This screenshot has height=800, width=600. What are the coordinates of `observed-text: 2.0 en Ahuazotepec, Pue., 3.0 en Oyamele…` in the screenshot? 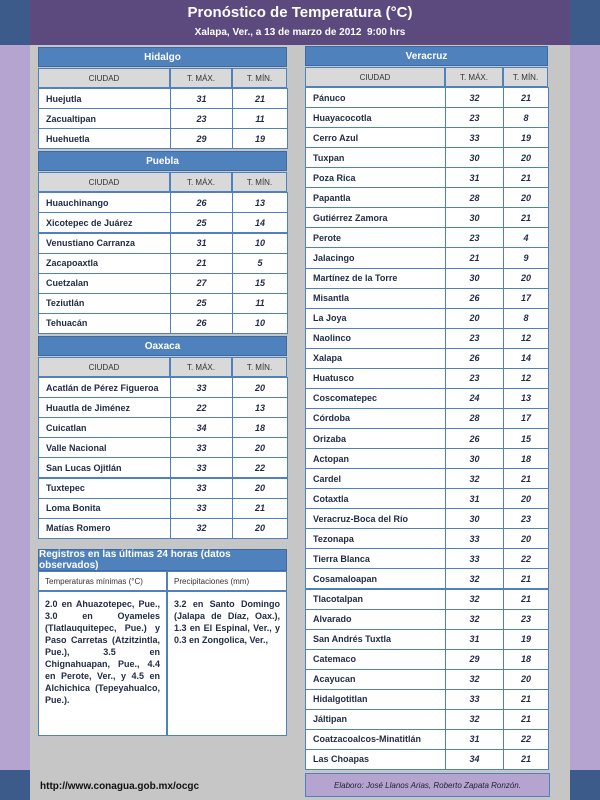 It's located at (102, 663).